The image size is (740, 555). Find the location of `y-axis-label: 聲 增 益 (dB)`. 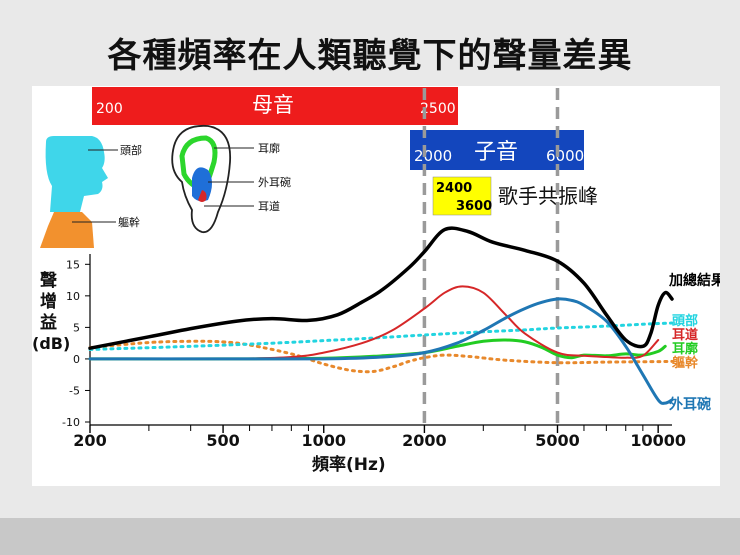

y-axis-label: 聲 增 益 (dB) is located at coordinates (51, 311).